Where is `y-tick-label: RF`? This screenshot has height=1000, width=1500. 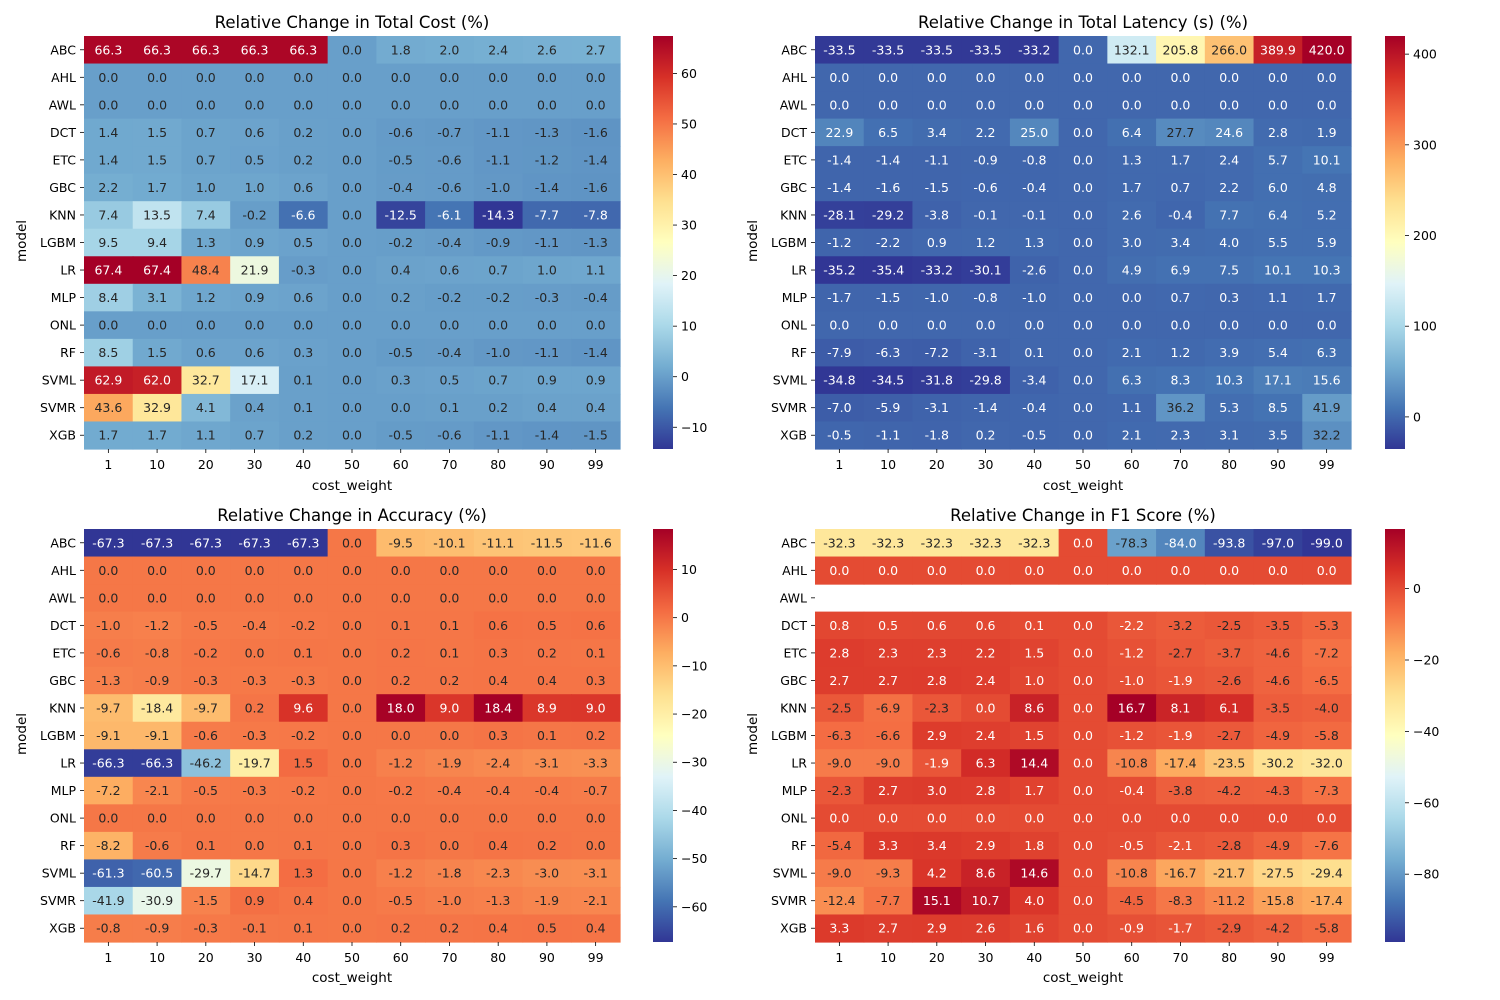 y-tick-label: RF is located at coordinates (68, 845).